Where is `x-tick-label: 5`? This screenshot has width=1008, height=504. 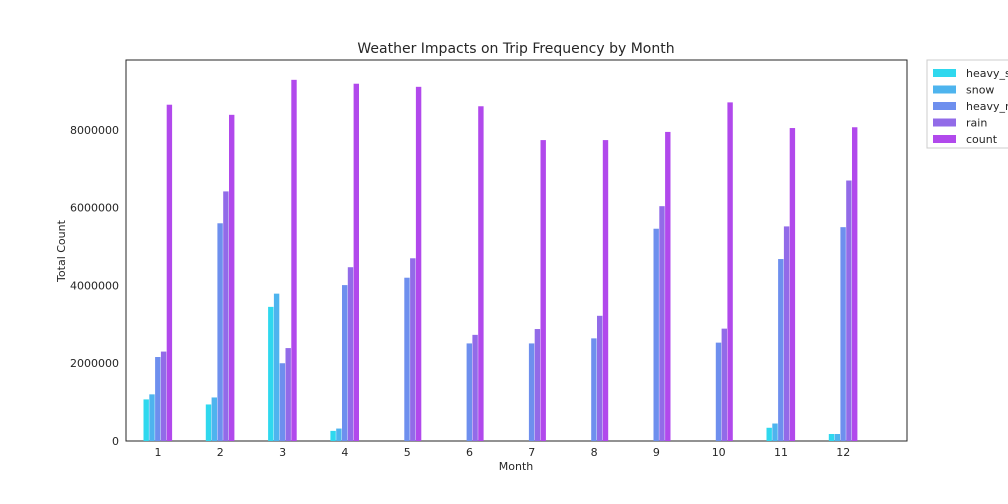 x-tick-label: 5 is located at coordinates (407, 452).